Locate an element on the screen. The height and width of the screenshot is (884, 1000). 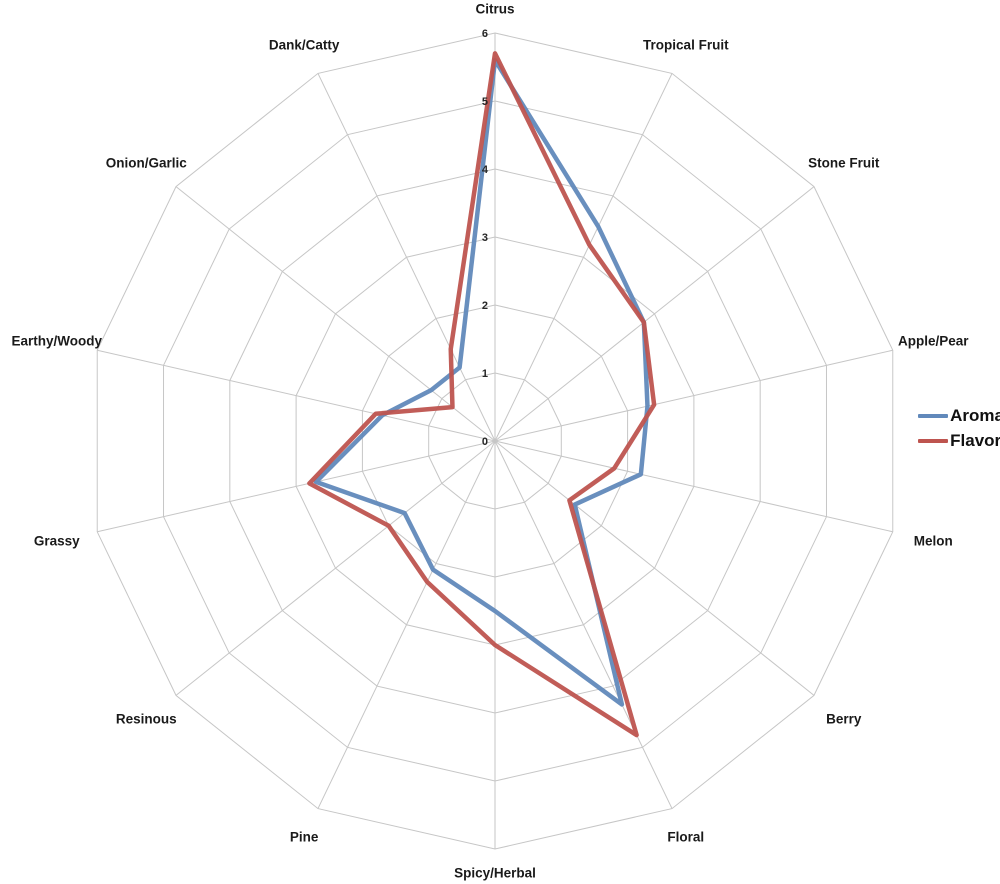
axis-label-resinous: Resinous is located at coordinates (146, 719).